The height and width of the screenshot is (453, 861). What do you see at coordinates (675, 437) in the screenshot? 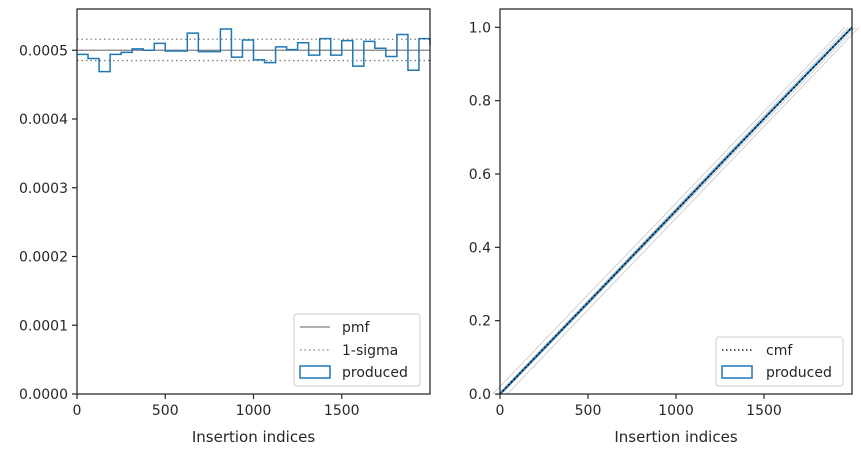
I see `cmf-x-axis-label: Insertion indices` at bounding box center [675, 437].